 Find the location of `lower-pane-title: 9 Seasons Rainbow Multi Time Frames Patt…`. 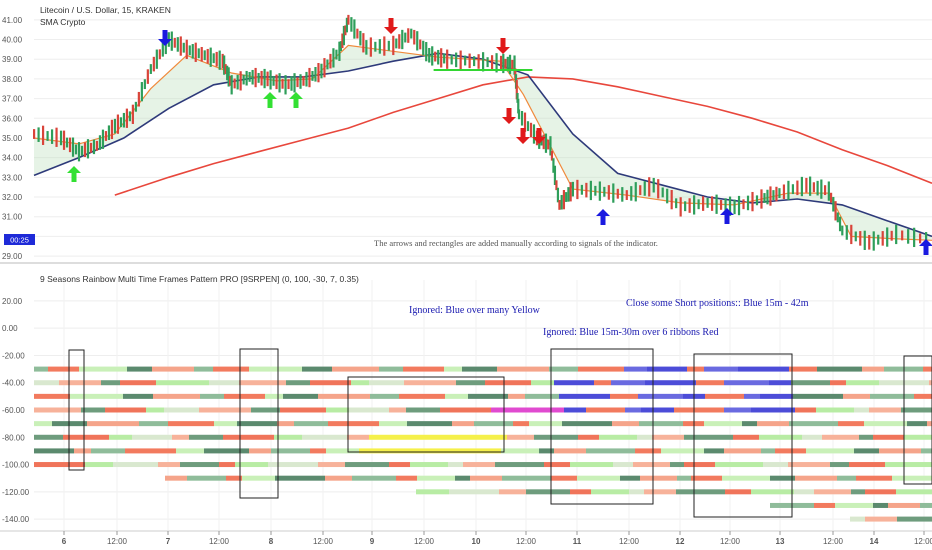

lower-pane-title: 9 Seasons Rainbow Multi Time Frames Patt… is located at coordinates (199, 279).